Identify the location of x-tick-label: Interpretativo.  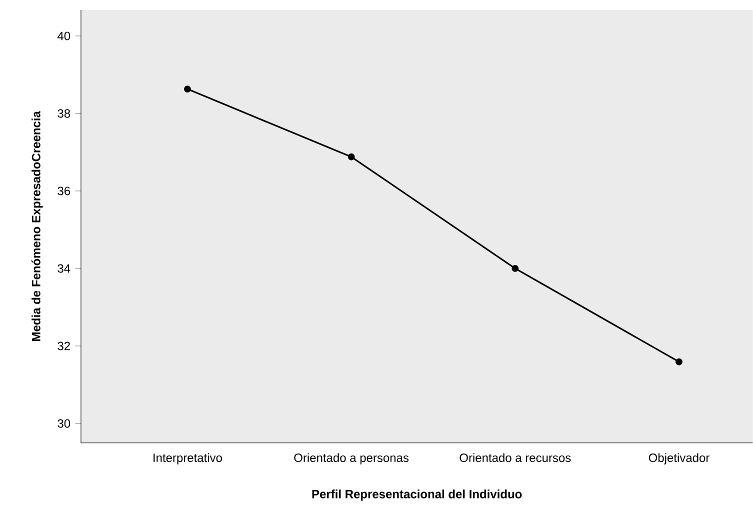
(188, 459).